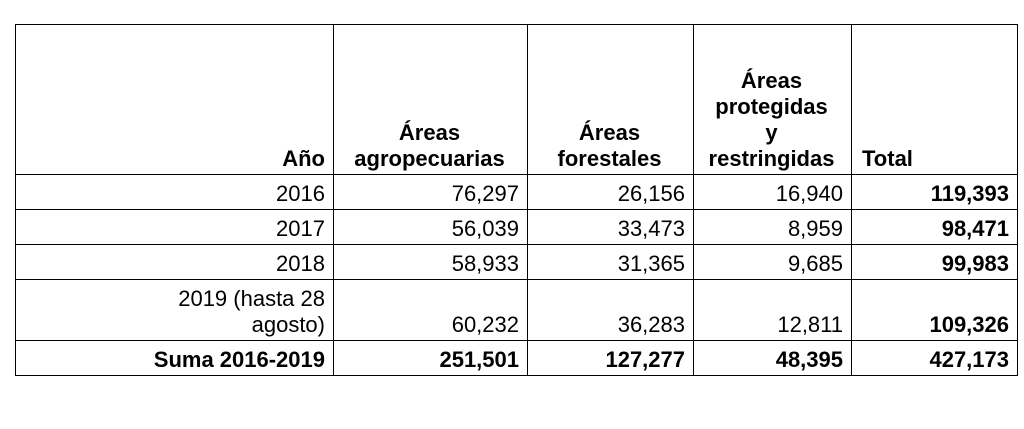  What do you see at coordinates (430, 358) in the screenshot?
I see `sum-agro: 251,501` at bounding box center [430, 358].